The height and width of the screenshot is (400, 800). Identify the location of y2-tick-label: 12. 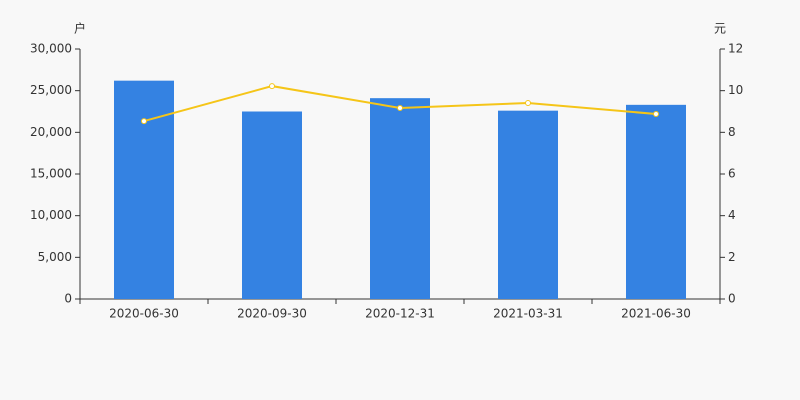
(735, 49).